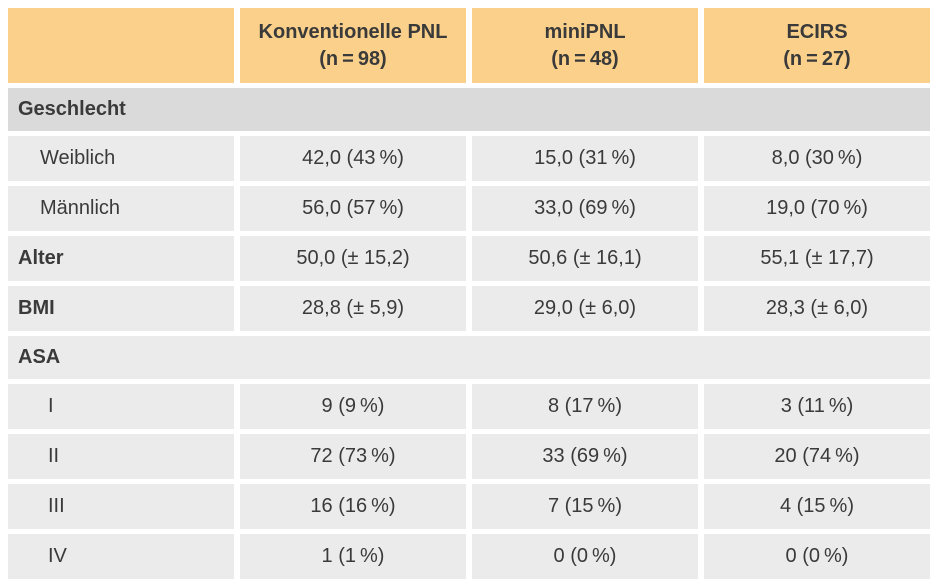 This screenshot has height=587, width=938. What do you see at coordinates (817, 456) in the screenshot?
I see `table-cell: 20 (74 %)` at bounding box center [817, 456].